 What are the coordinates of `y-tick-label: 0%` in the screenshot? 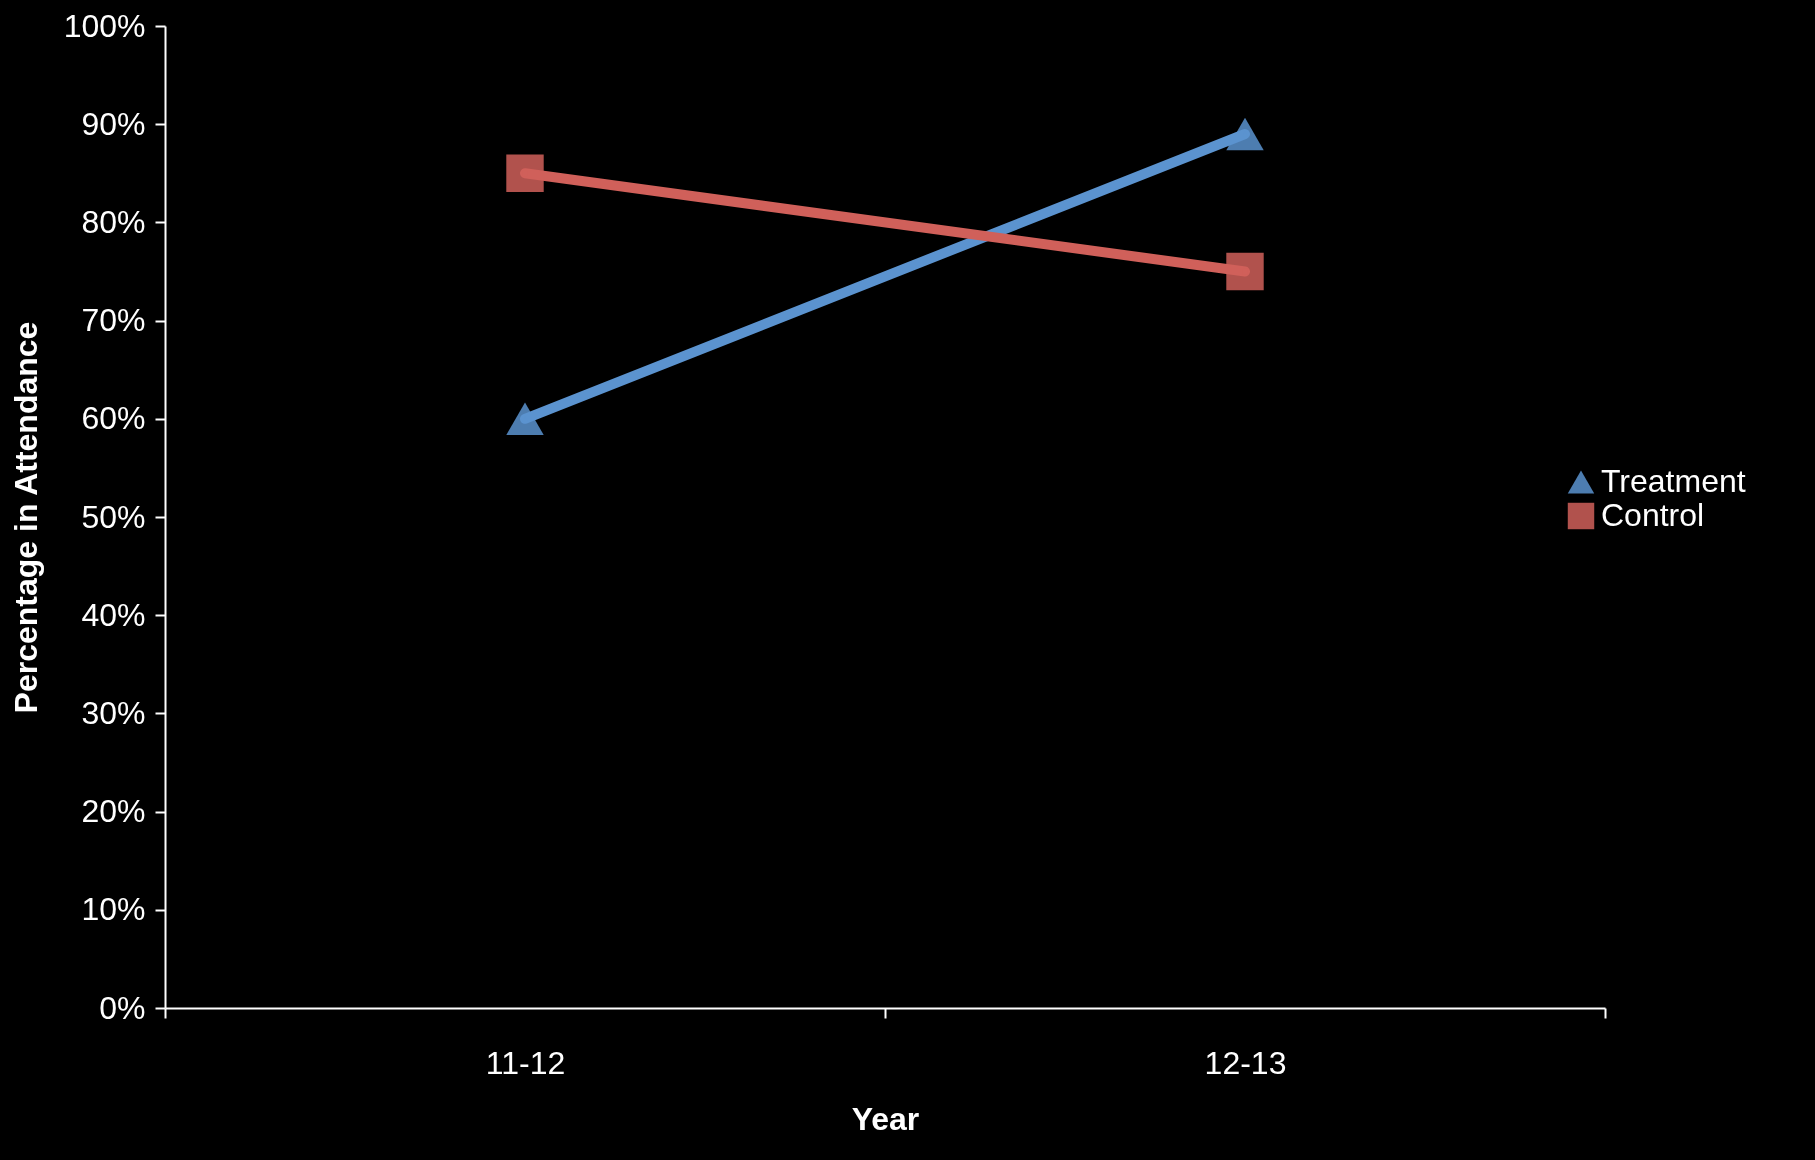 It's located at (122, 1007).